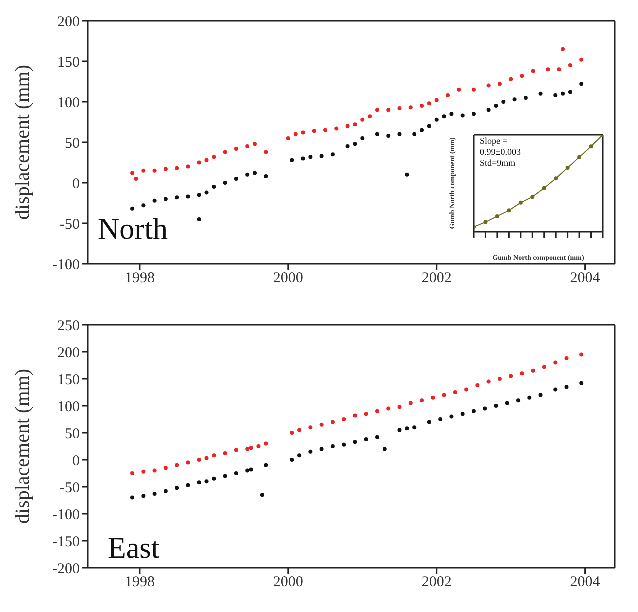 The width and height of the screenshot is (638, 612). Describe the element at coordinates (66, 515) in the screenshot. I see `y-tick-label: -100` at that location.